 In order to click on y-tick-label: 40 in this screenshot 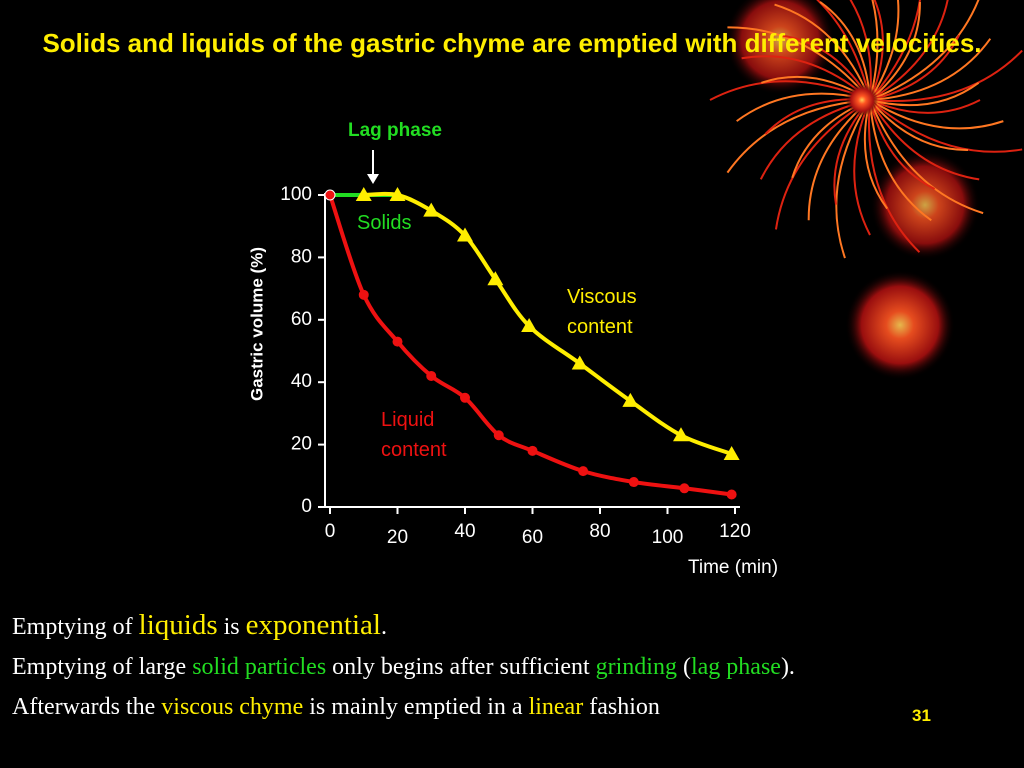, I will do `click(301, 381)`.